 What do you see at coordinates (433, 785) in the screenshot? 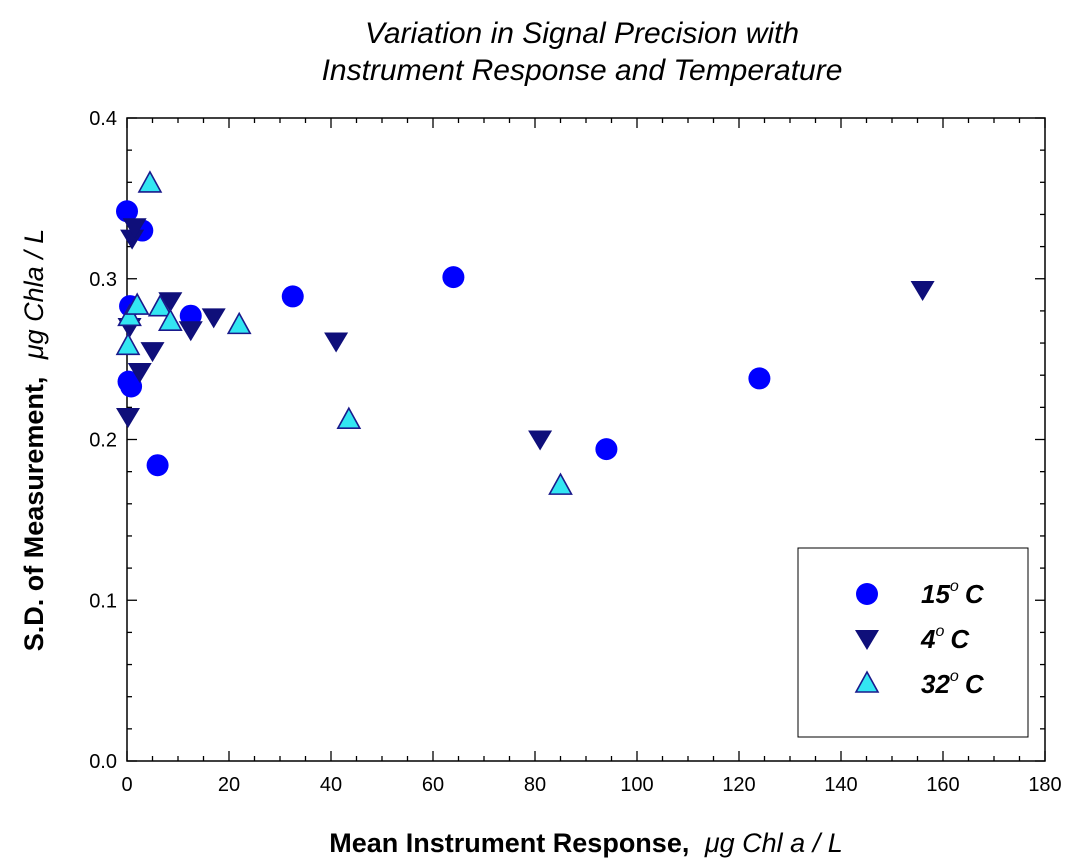
I see `x-tick-label: 60` at bounding box center [433, 785].